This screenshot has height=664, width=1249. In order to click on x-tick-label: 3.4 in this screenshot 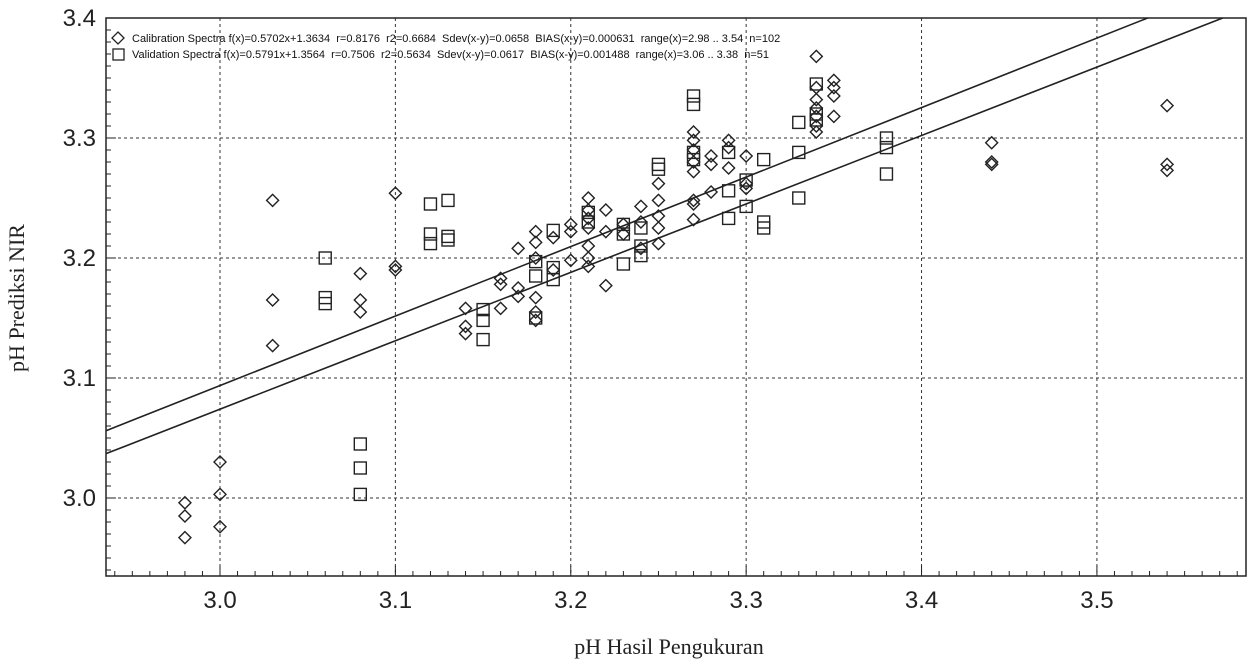, I will do `click(921, 600)`.